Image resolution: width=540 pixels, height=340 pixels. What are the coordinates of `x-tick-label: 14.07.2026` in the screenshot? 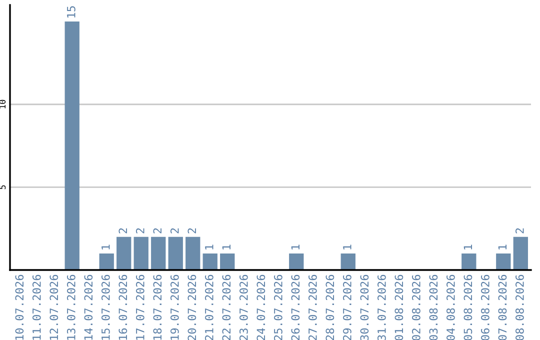 It's located at (88, 307).